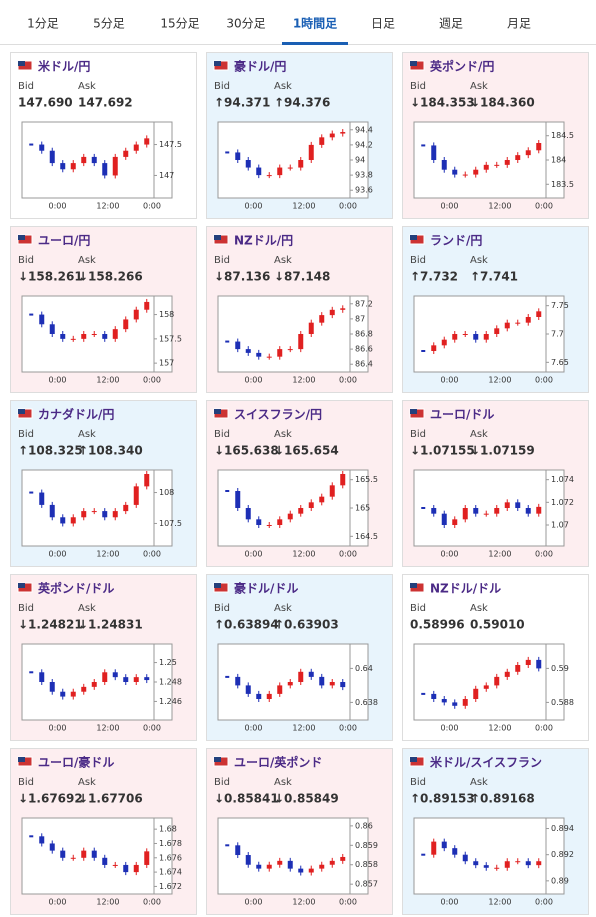 This screenshot has width=596, height=917. I want to click on ask-price: ↑108.340, so click(110, 451).